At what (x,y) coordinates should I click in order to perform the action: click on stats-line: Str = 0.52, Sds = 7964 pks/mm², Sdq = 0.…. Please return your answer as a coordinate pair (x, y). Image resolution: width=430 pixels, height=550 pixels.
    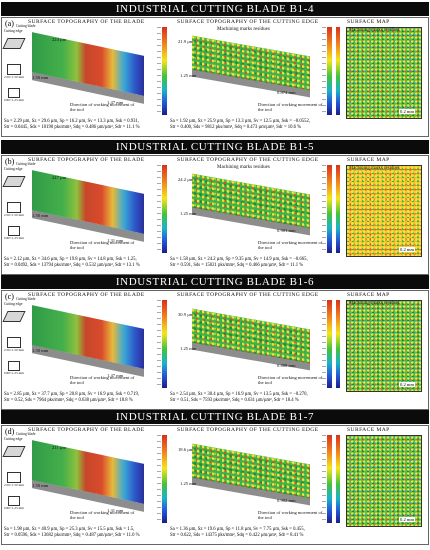
    Looking at the image, I should click on (68, 400).